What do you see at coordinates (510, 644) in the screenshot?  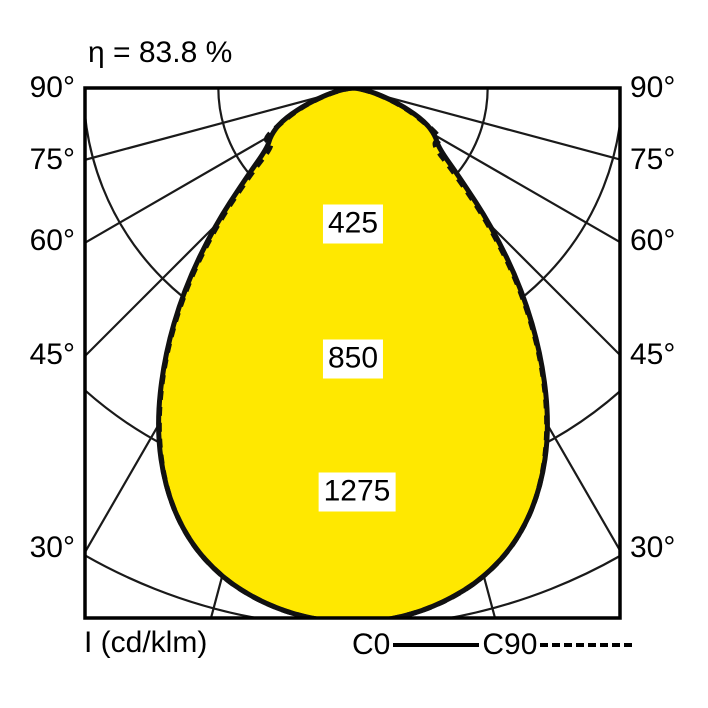 I see `legend-c90-label: C90` at bounding box center [510, 644].